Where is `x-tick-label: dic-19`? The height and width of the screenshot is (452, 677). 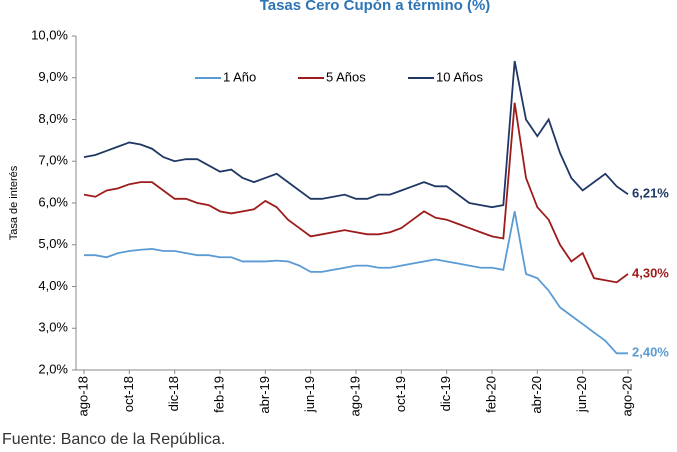
x-tick-label: dic-19 is located at coordinates (445, 393).